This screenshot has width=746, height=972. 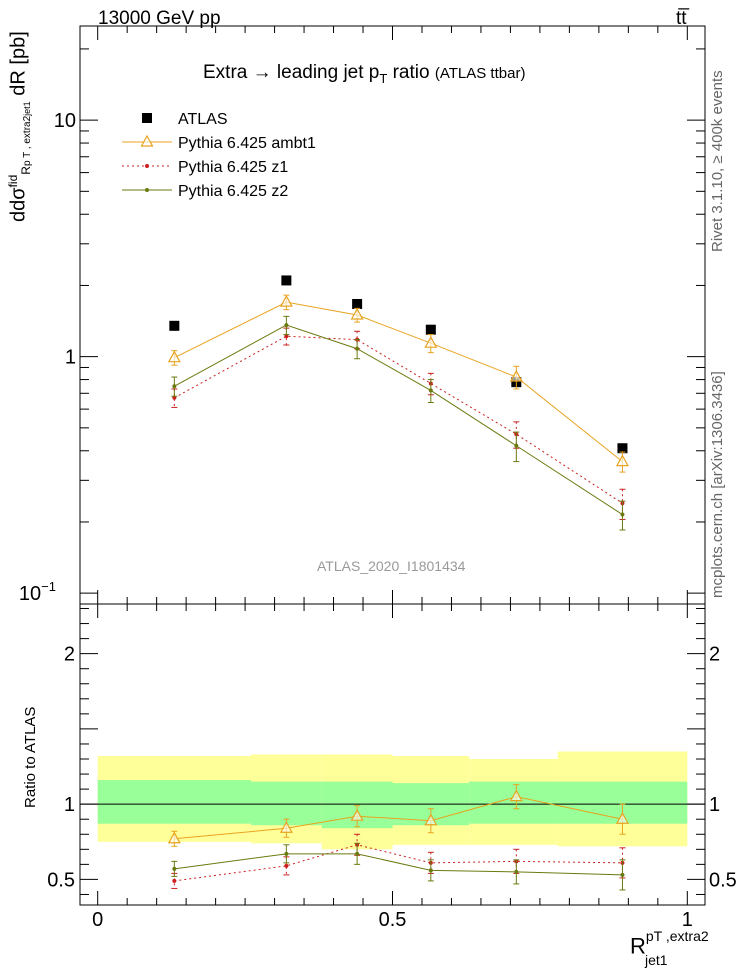 I want to click on main-y-axis-label: ddσfidRp T , extra2jet1 dR [pb], so click(x=19, y=126).